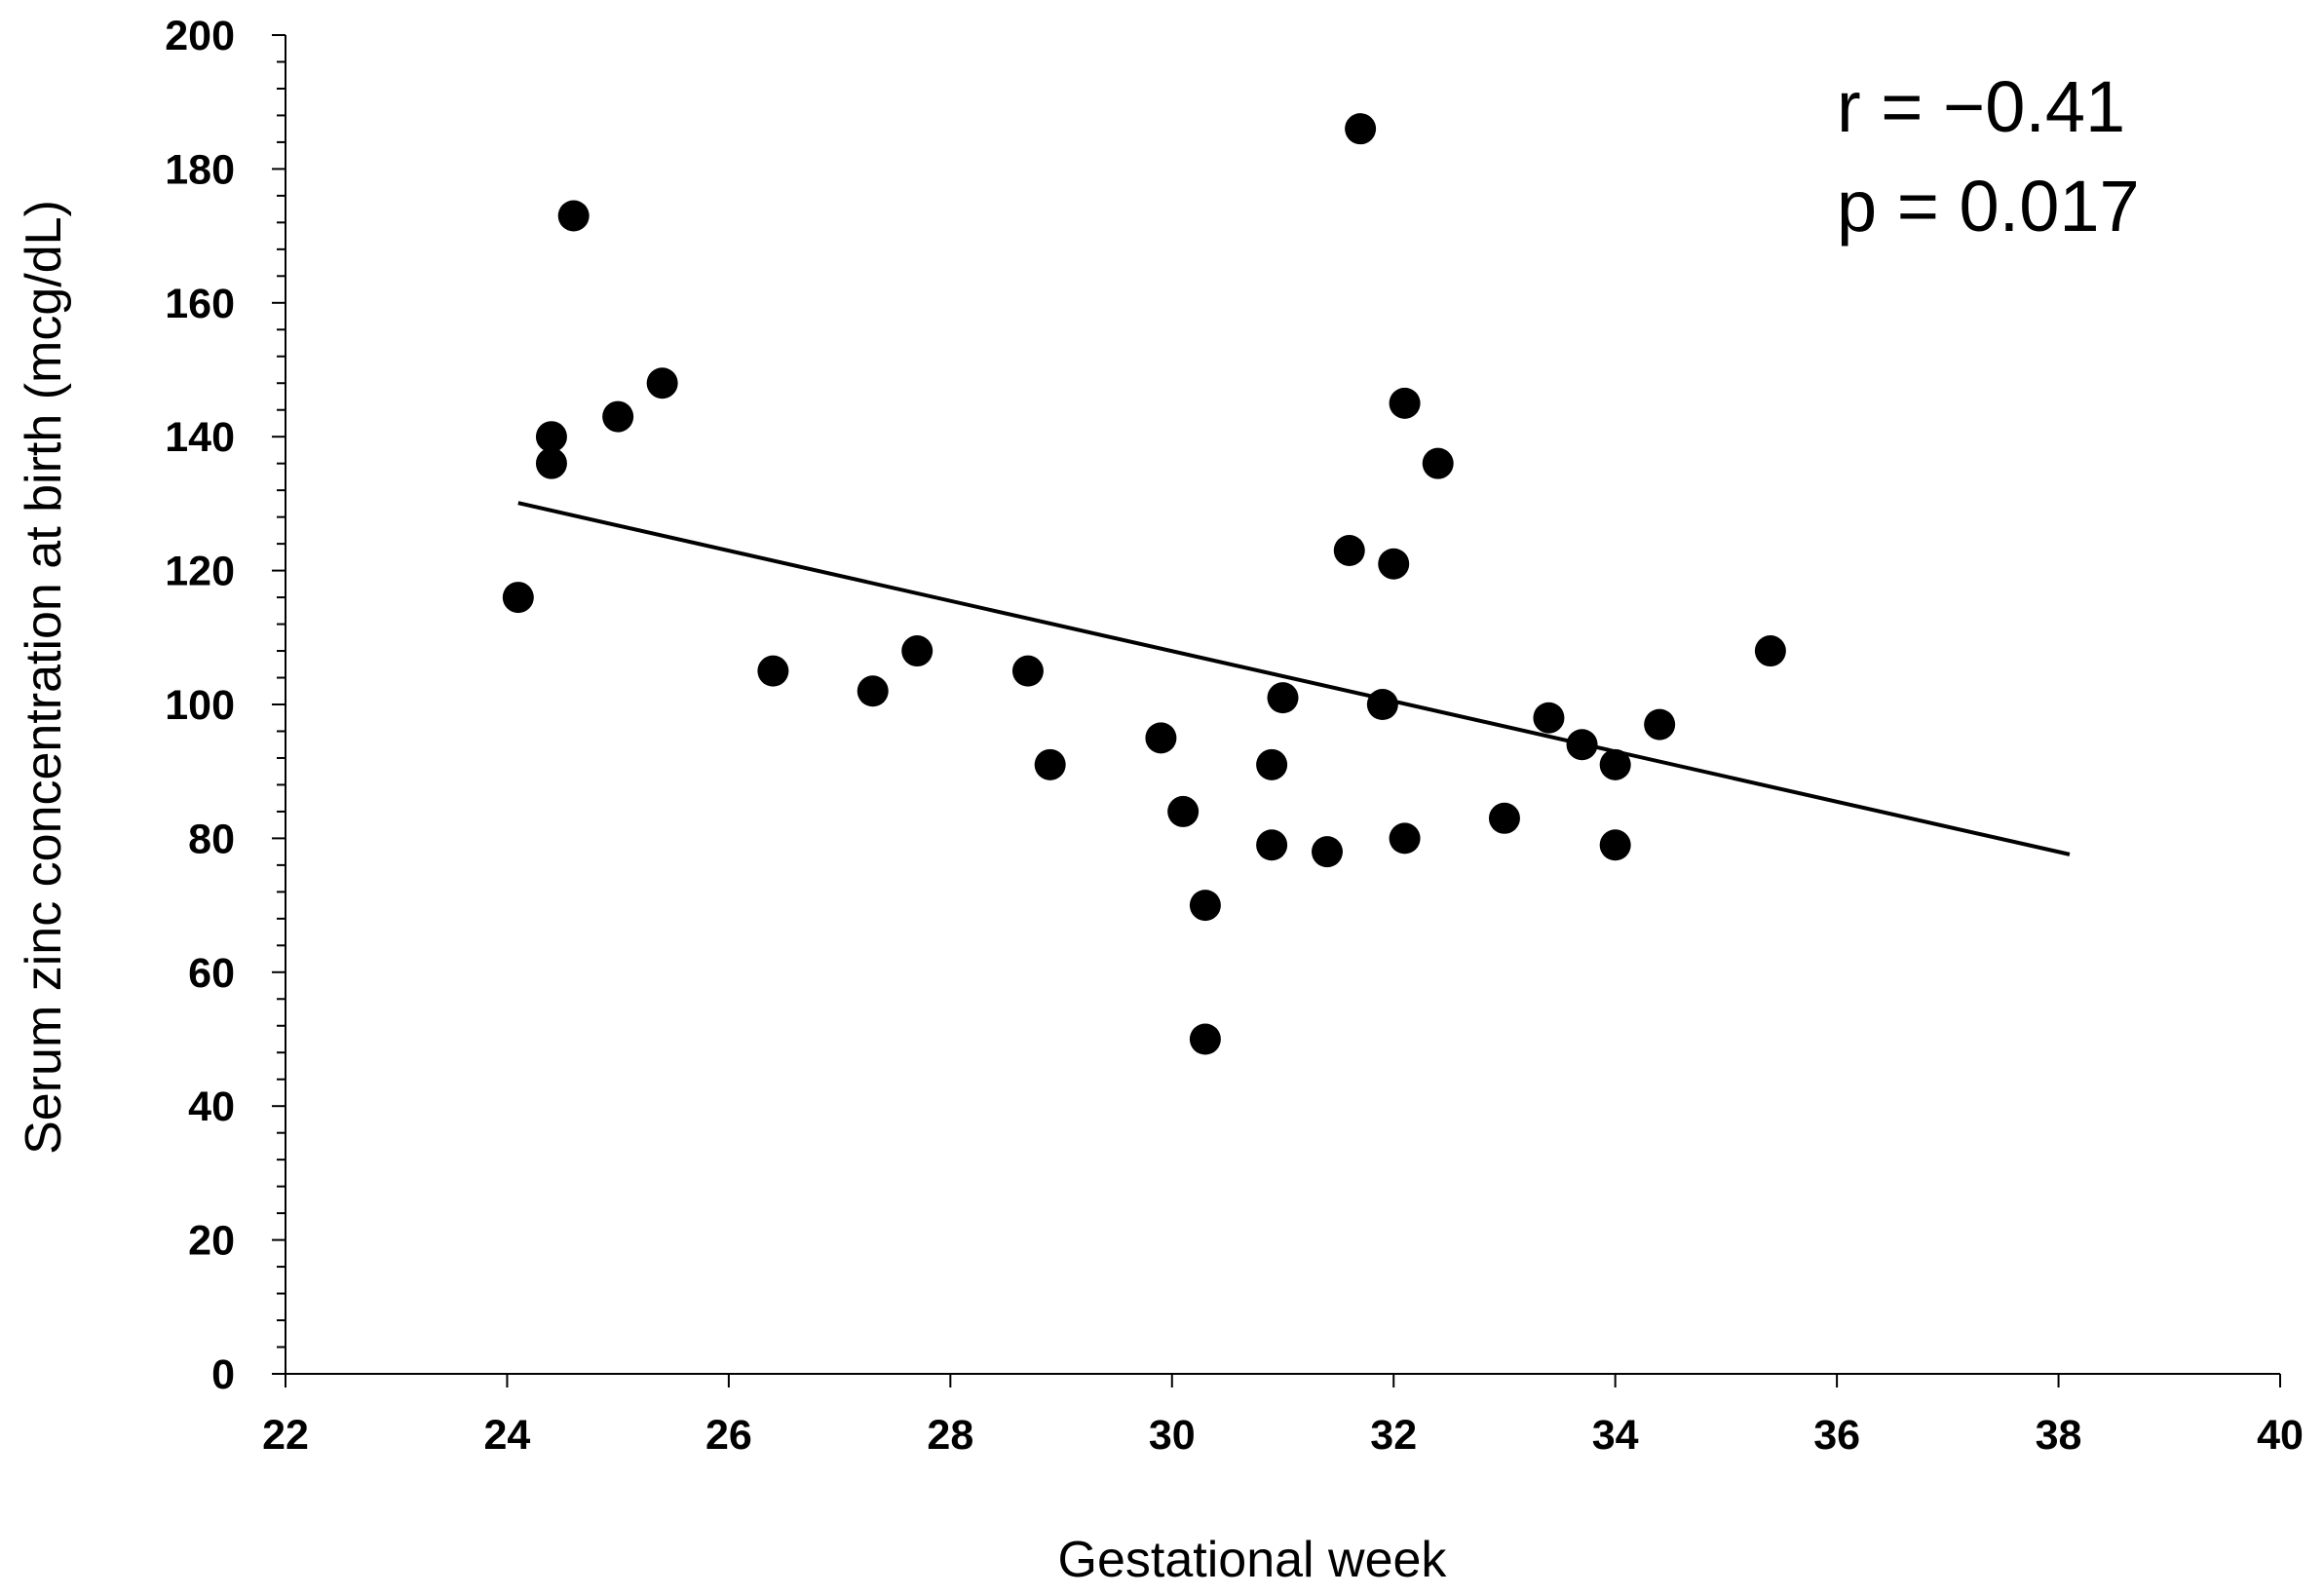 Image resolution: width=2324 pixels, height=1596 pixels. What do you see at coordinates (2280, 1435) in the screenshot?
I see `x-tick-label: 40` at bounding box center [2280, 1435].